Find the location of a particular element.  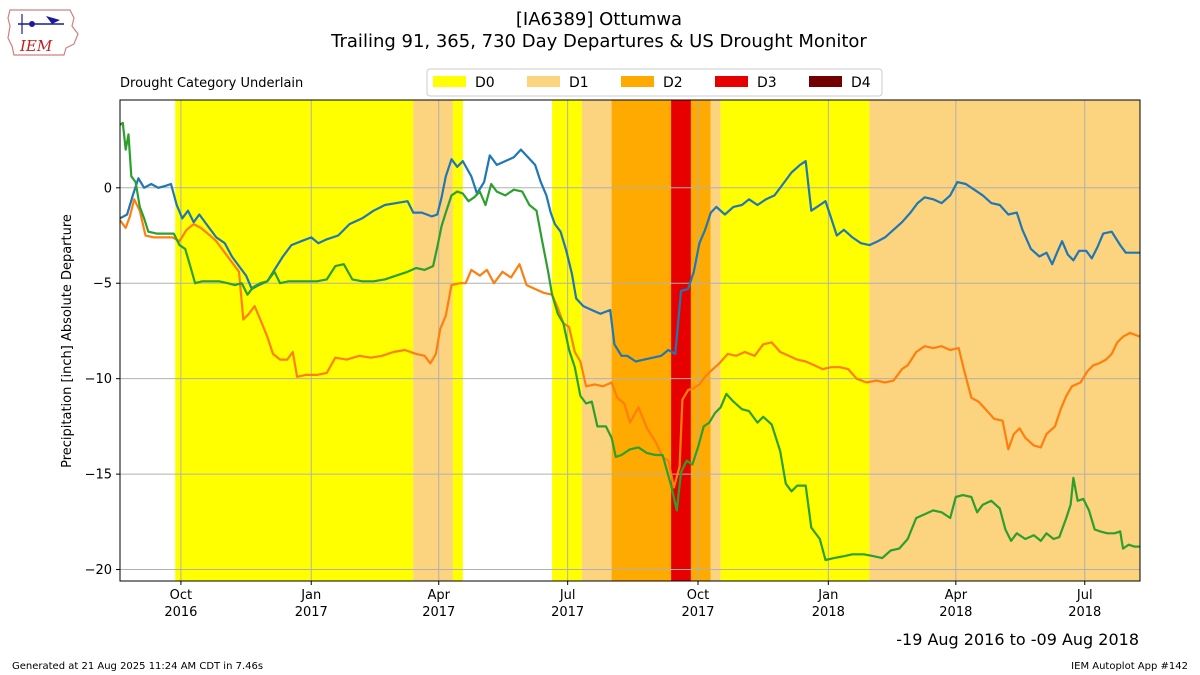

y-tick-label: −10 is located at coordinates (98, 379).